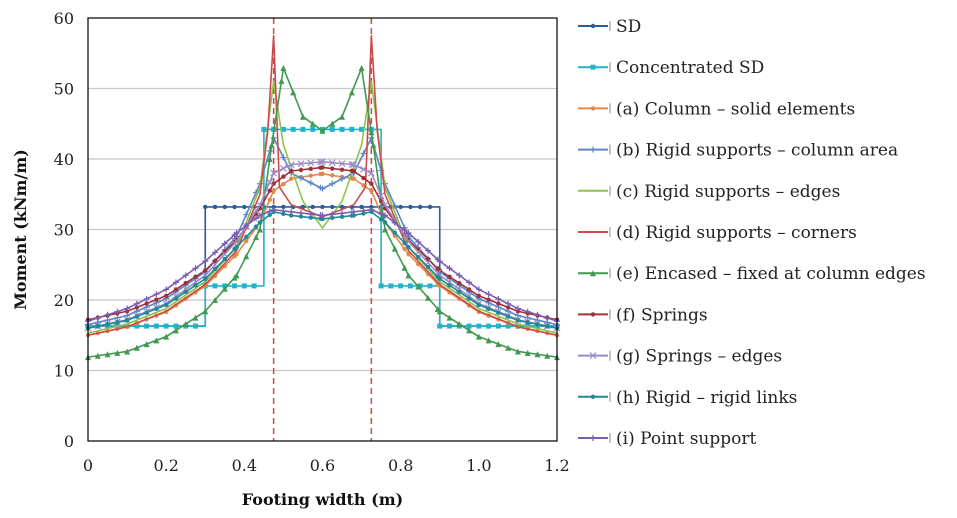  What do you see at coordinates (20, 229) in the screenshot?
I see `y-axis-title: Moment (kNm/m)` at bounding box center [20, 229].